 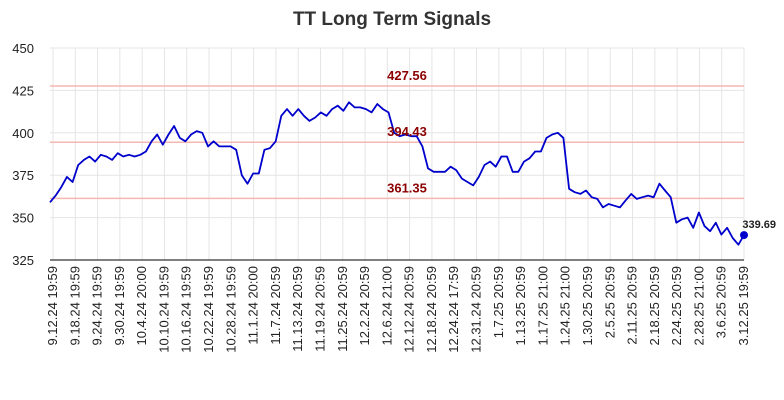 What do you see at coordinates (676, 306) in the screenshot?
I see `x-tick-label: 2.24.25 20:59` at bounding box center [676, 306].